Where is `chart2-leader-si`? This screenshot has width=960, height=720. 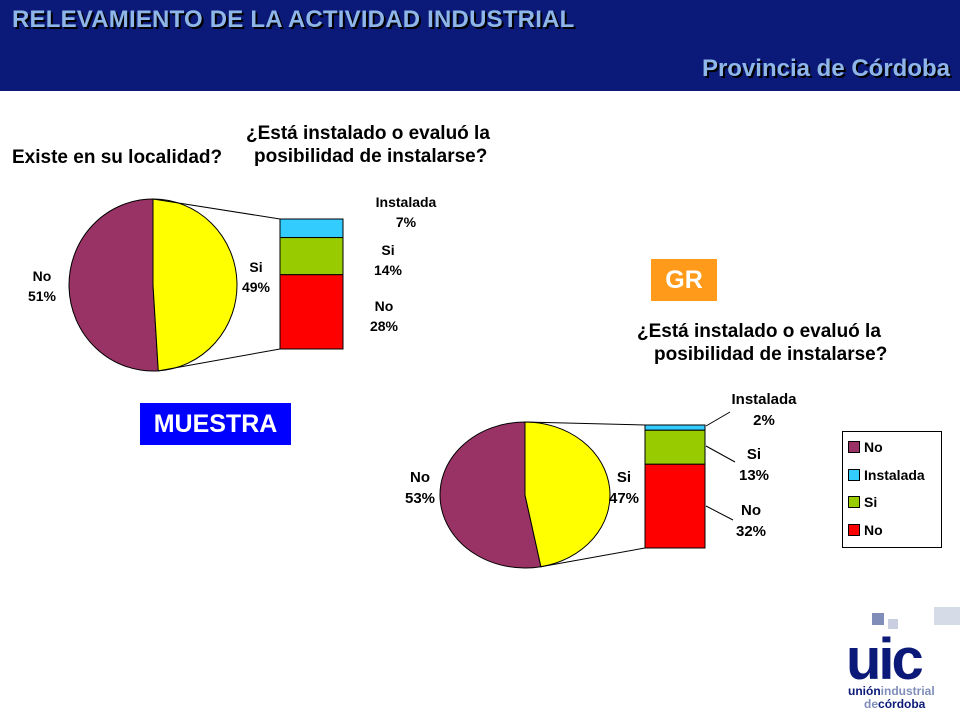
chart2-leader-si is located at coordinates (720, 454).